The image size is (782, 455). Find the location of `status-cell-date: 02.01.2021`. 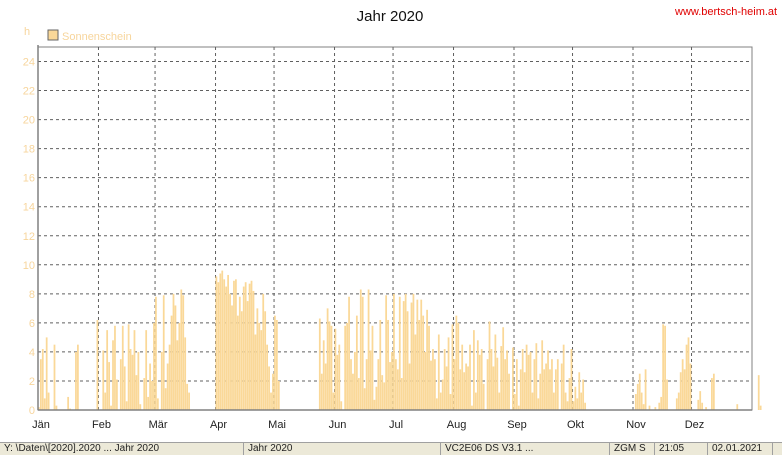

status-cell-date: 02.01.2021 is located at coordinates (740, 449).